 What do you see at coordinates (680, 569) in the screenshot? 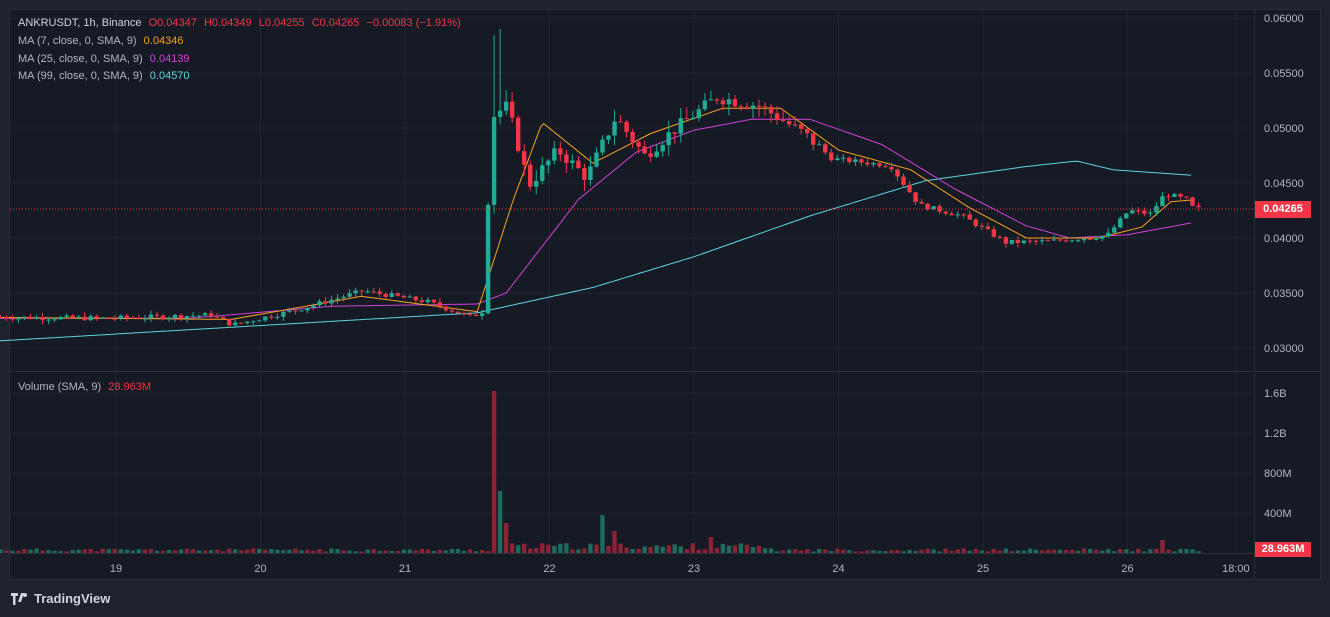
I see `time-axis: 19 20 21 22 23 24 25 26 18:00` at bounding box center [680, 569].